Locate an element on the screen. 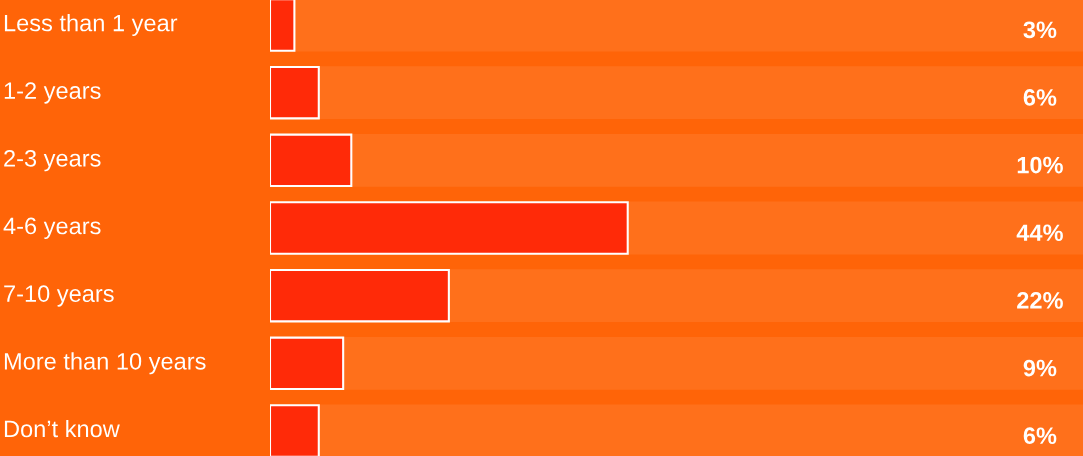 The image size is (1083, 456). y-tick-label: 1-2 years is located at coordinates (52, 93).